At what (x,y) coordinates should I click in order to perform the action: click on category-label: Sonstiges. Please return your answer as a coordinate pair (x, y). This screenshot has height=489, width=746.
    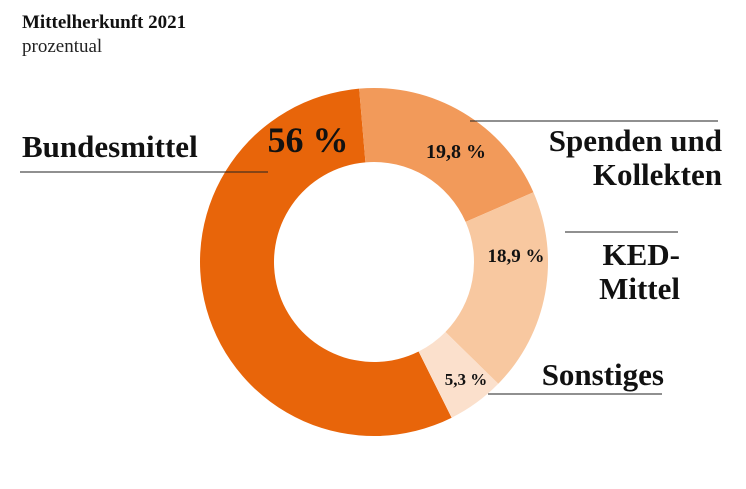
    Looking at the image, I should click on (602, 374).